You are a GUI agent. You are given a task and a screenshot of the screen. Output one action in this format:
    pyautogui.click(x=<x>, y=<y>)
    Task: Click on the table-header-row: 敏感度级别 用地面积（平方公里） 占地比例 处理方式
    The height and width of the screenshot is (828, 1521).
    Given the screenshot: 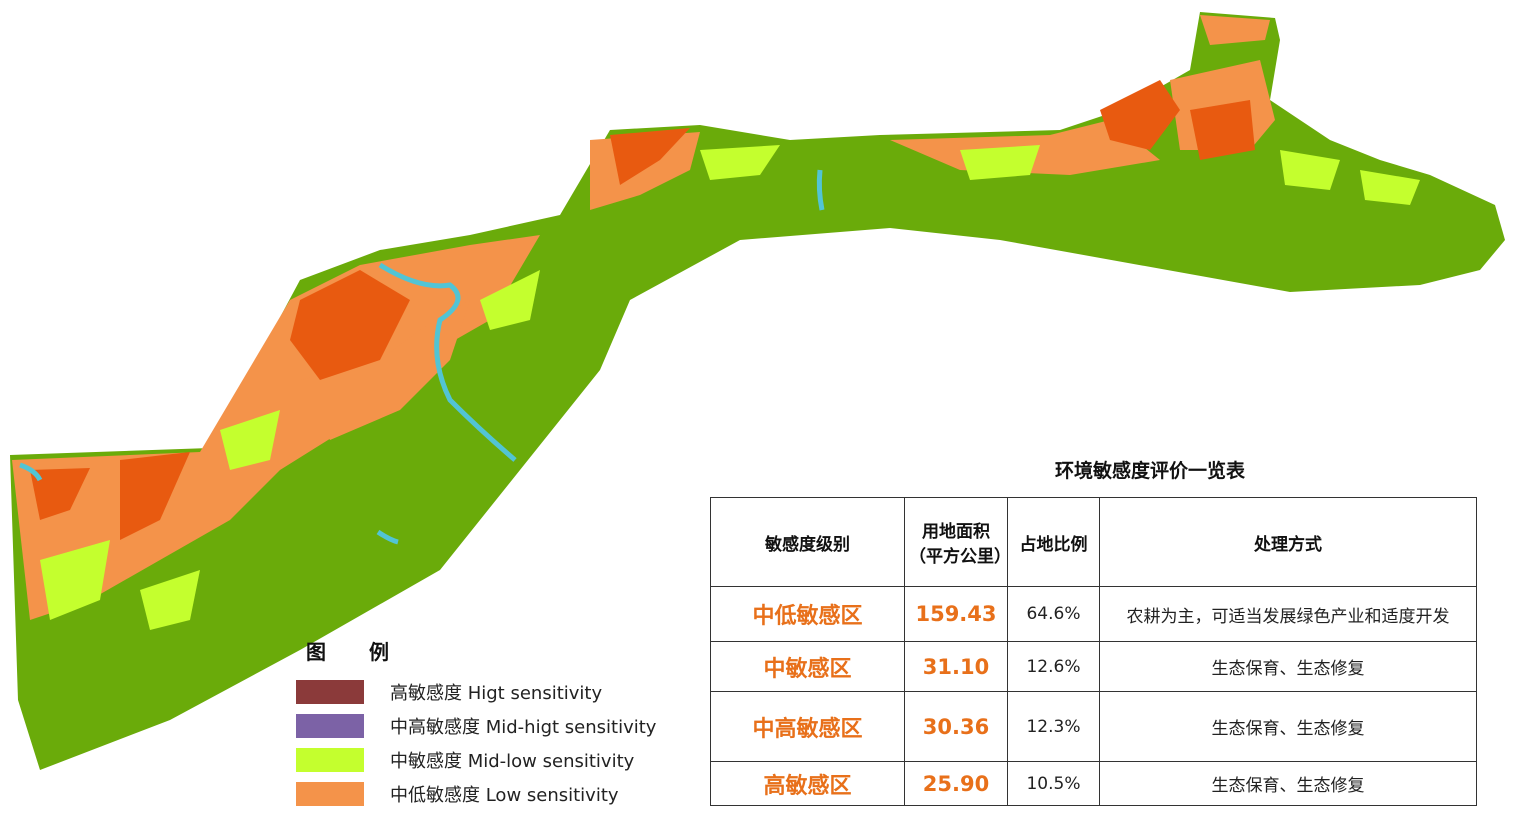 What is the action you would take?
    pyautogui.click(x=1093, y=542)
    